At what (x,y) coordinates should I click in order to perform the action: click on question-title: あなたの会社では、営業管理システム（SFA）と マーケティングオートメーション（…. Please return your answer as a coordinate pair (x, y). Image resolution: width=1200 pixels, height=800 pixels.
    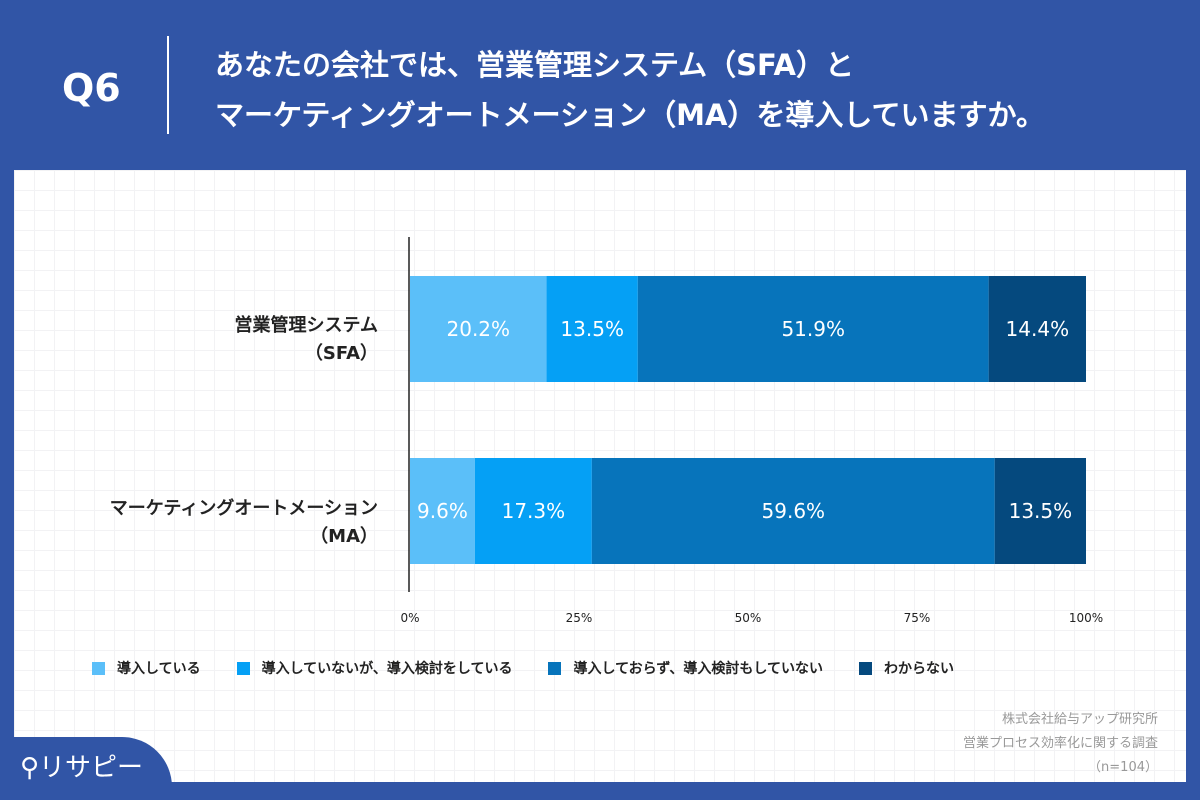
    Looking at the image, I should click on (630, 90).